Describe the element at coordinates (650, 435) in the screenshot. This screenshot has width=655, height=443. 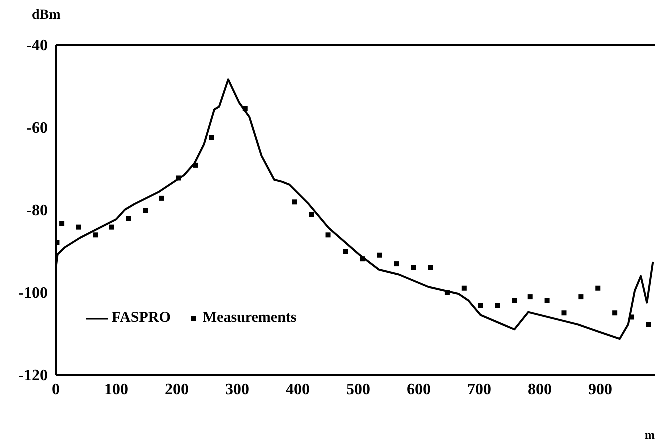
I see `x-axis-title: m` at that location.